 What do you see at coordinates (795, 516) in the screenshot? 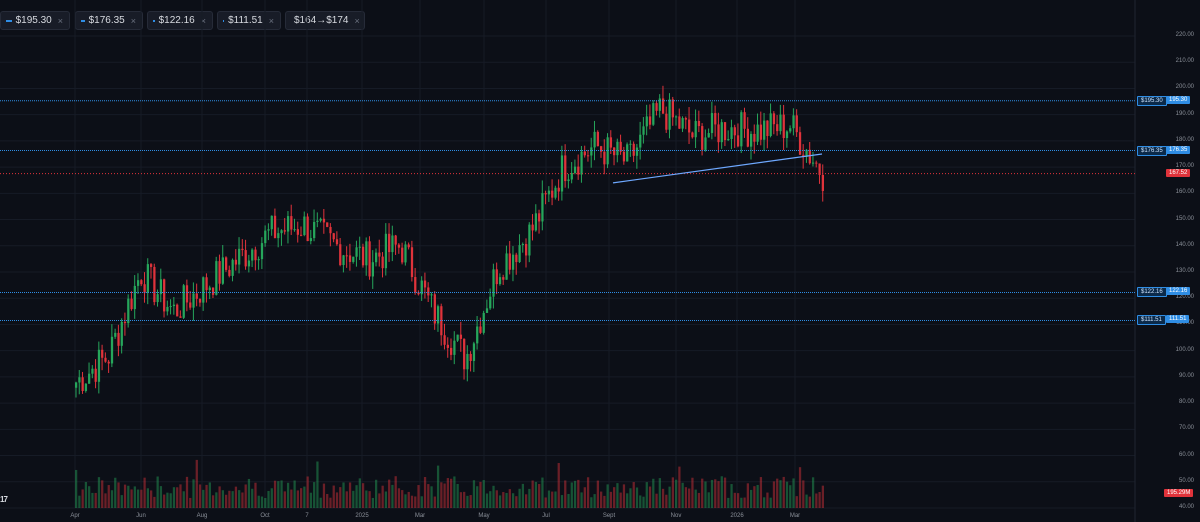
I see `time-tick-label: Mar` at bounding box center [795, 516].